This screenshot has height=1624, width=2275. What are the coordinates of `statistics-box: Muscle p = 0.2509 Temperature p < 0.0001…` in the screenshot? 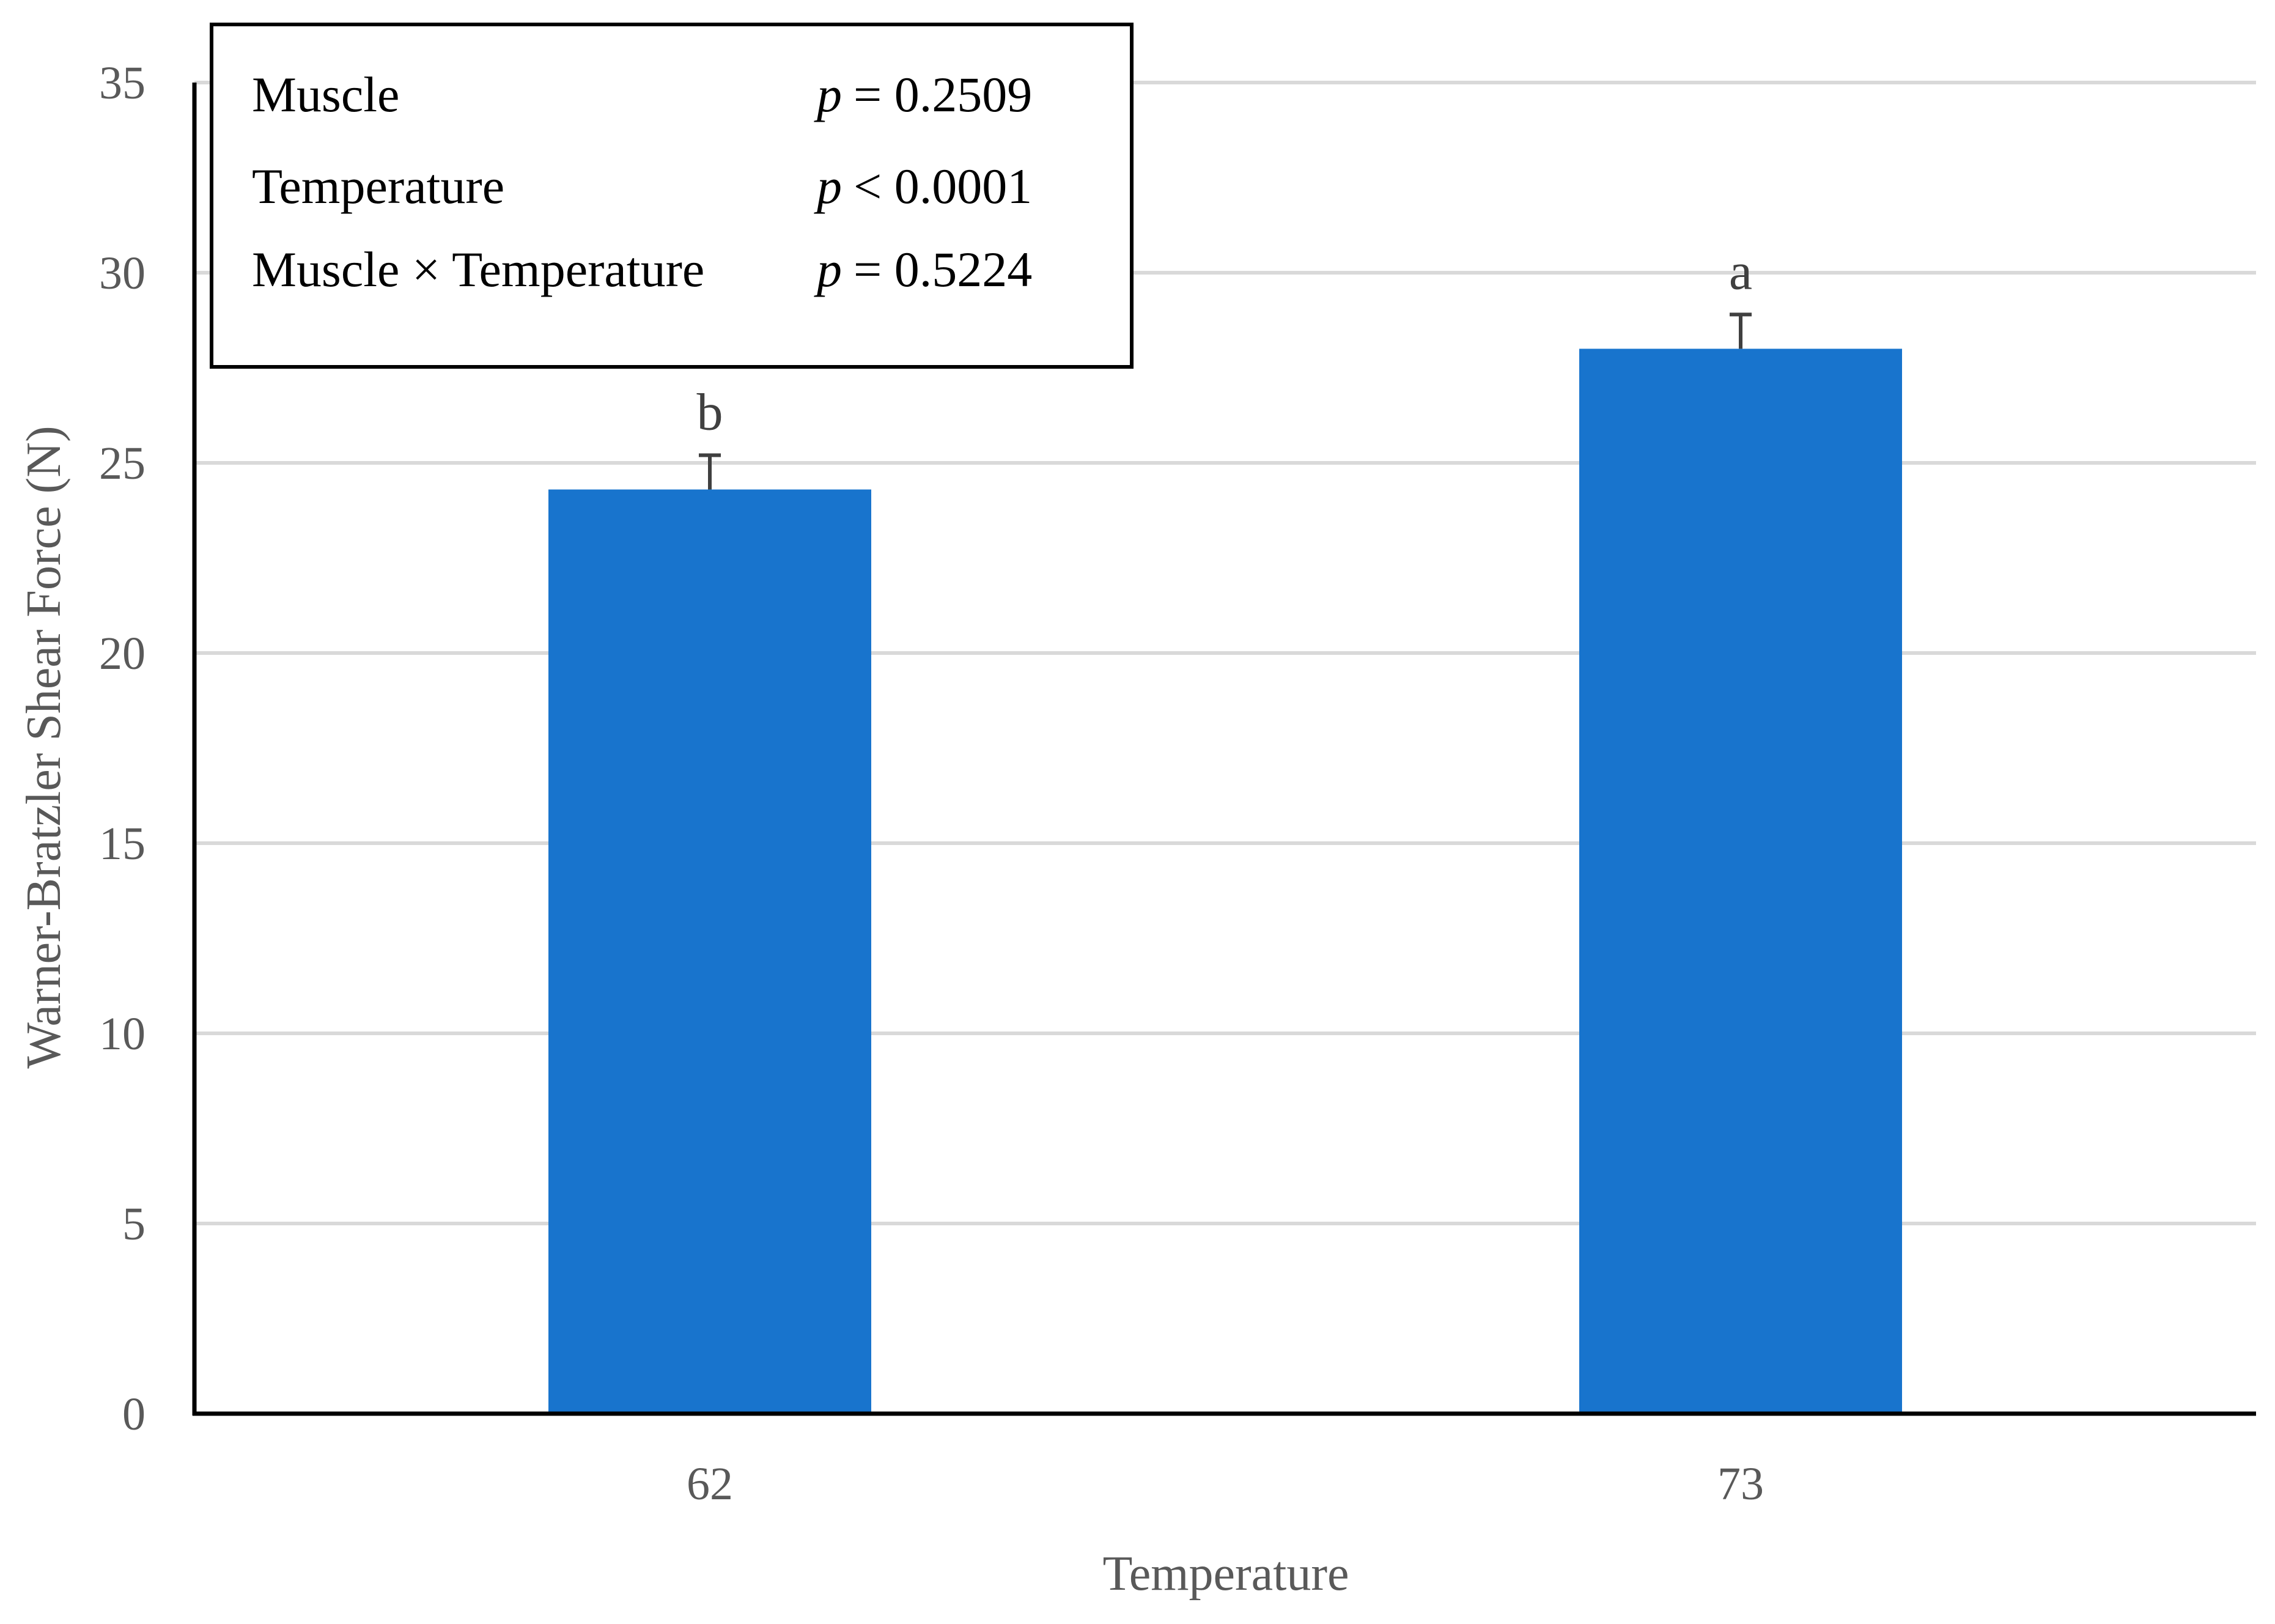 It's located at (672, 196).